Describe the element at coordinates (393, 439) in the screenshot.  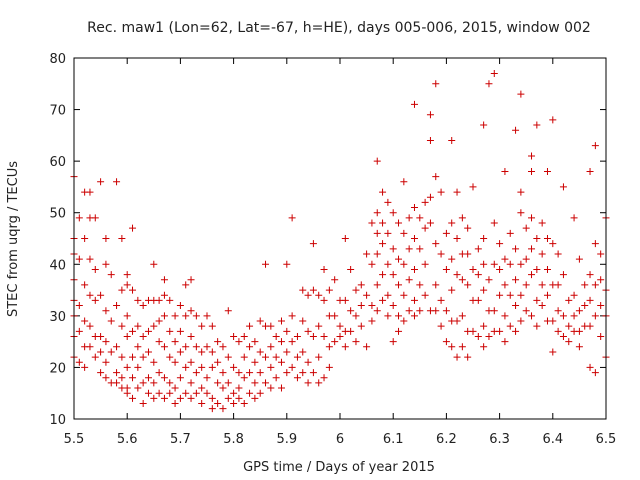
I see `x-tick-label: 6.1` at that location.